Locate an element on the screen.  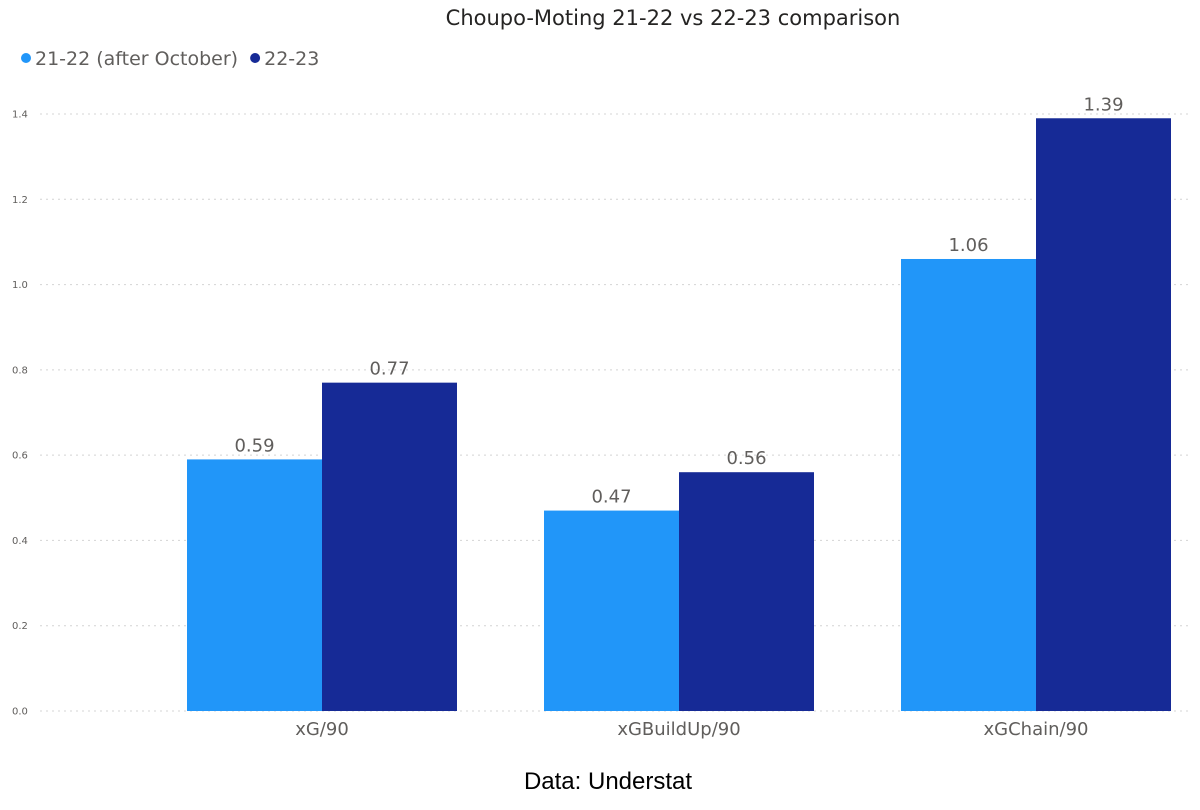
y-tick-label: 0.6 is located at coordinates (20, 456).